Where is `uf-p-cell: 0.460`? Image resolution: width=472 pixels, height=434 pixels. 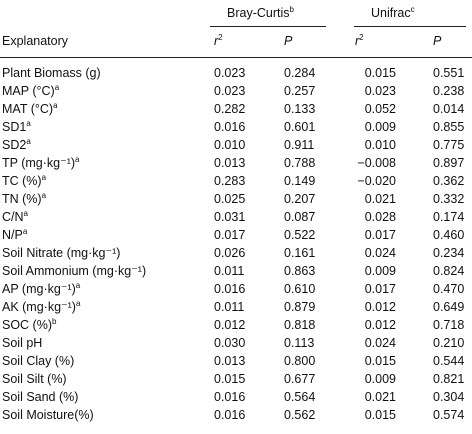
uf-p-cell: 0.460 is located at coordinates (449, 235).